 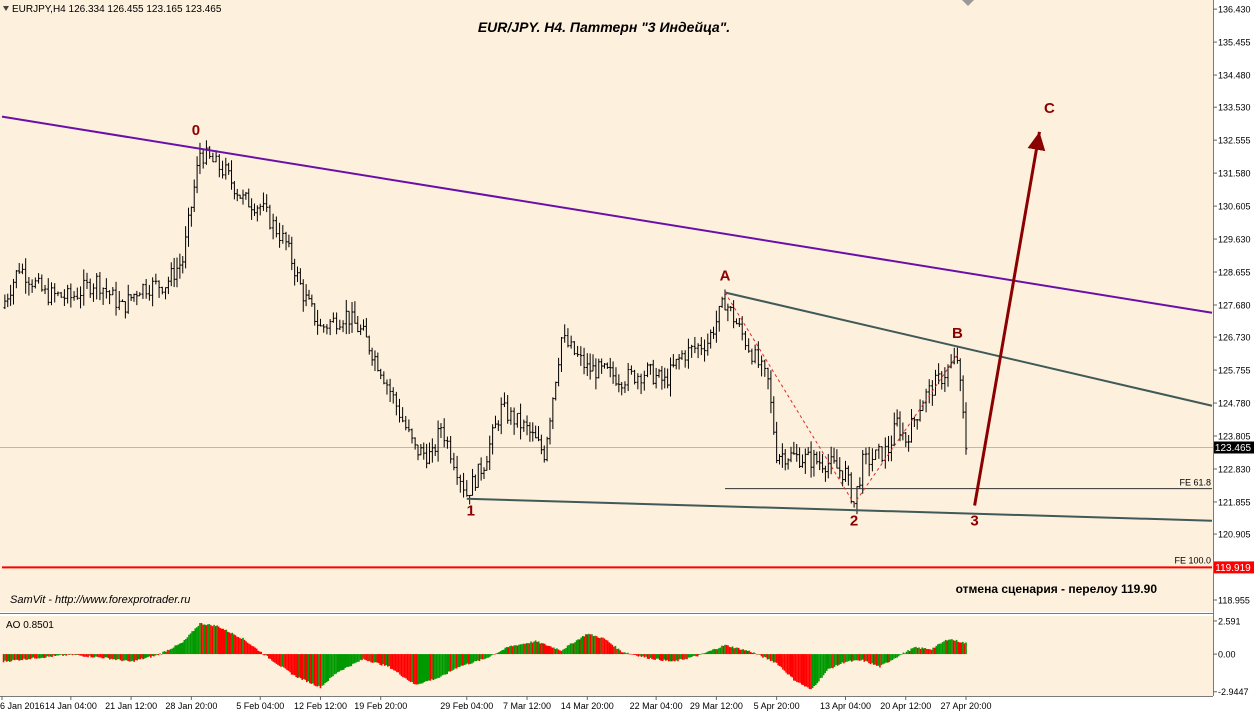 What do you see at coordinates (131, 706) in the screenshot?
I see `time-tick-label: 21 Jan 12:00` at bounding box center [131, 706].